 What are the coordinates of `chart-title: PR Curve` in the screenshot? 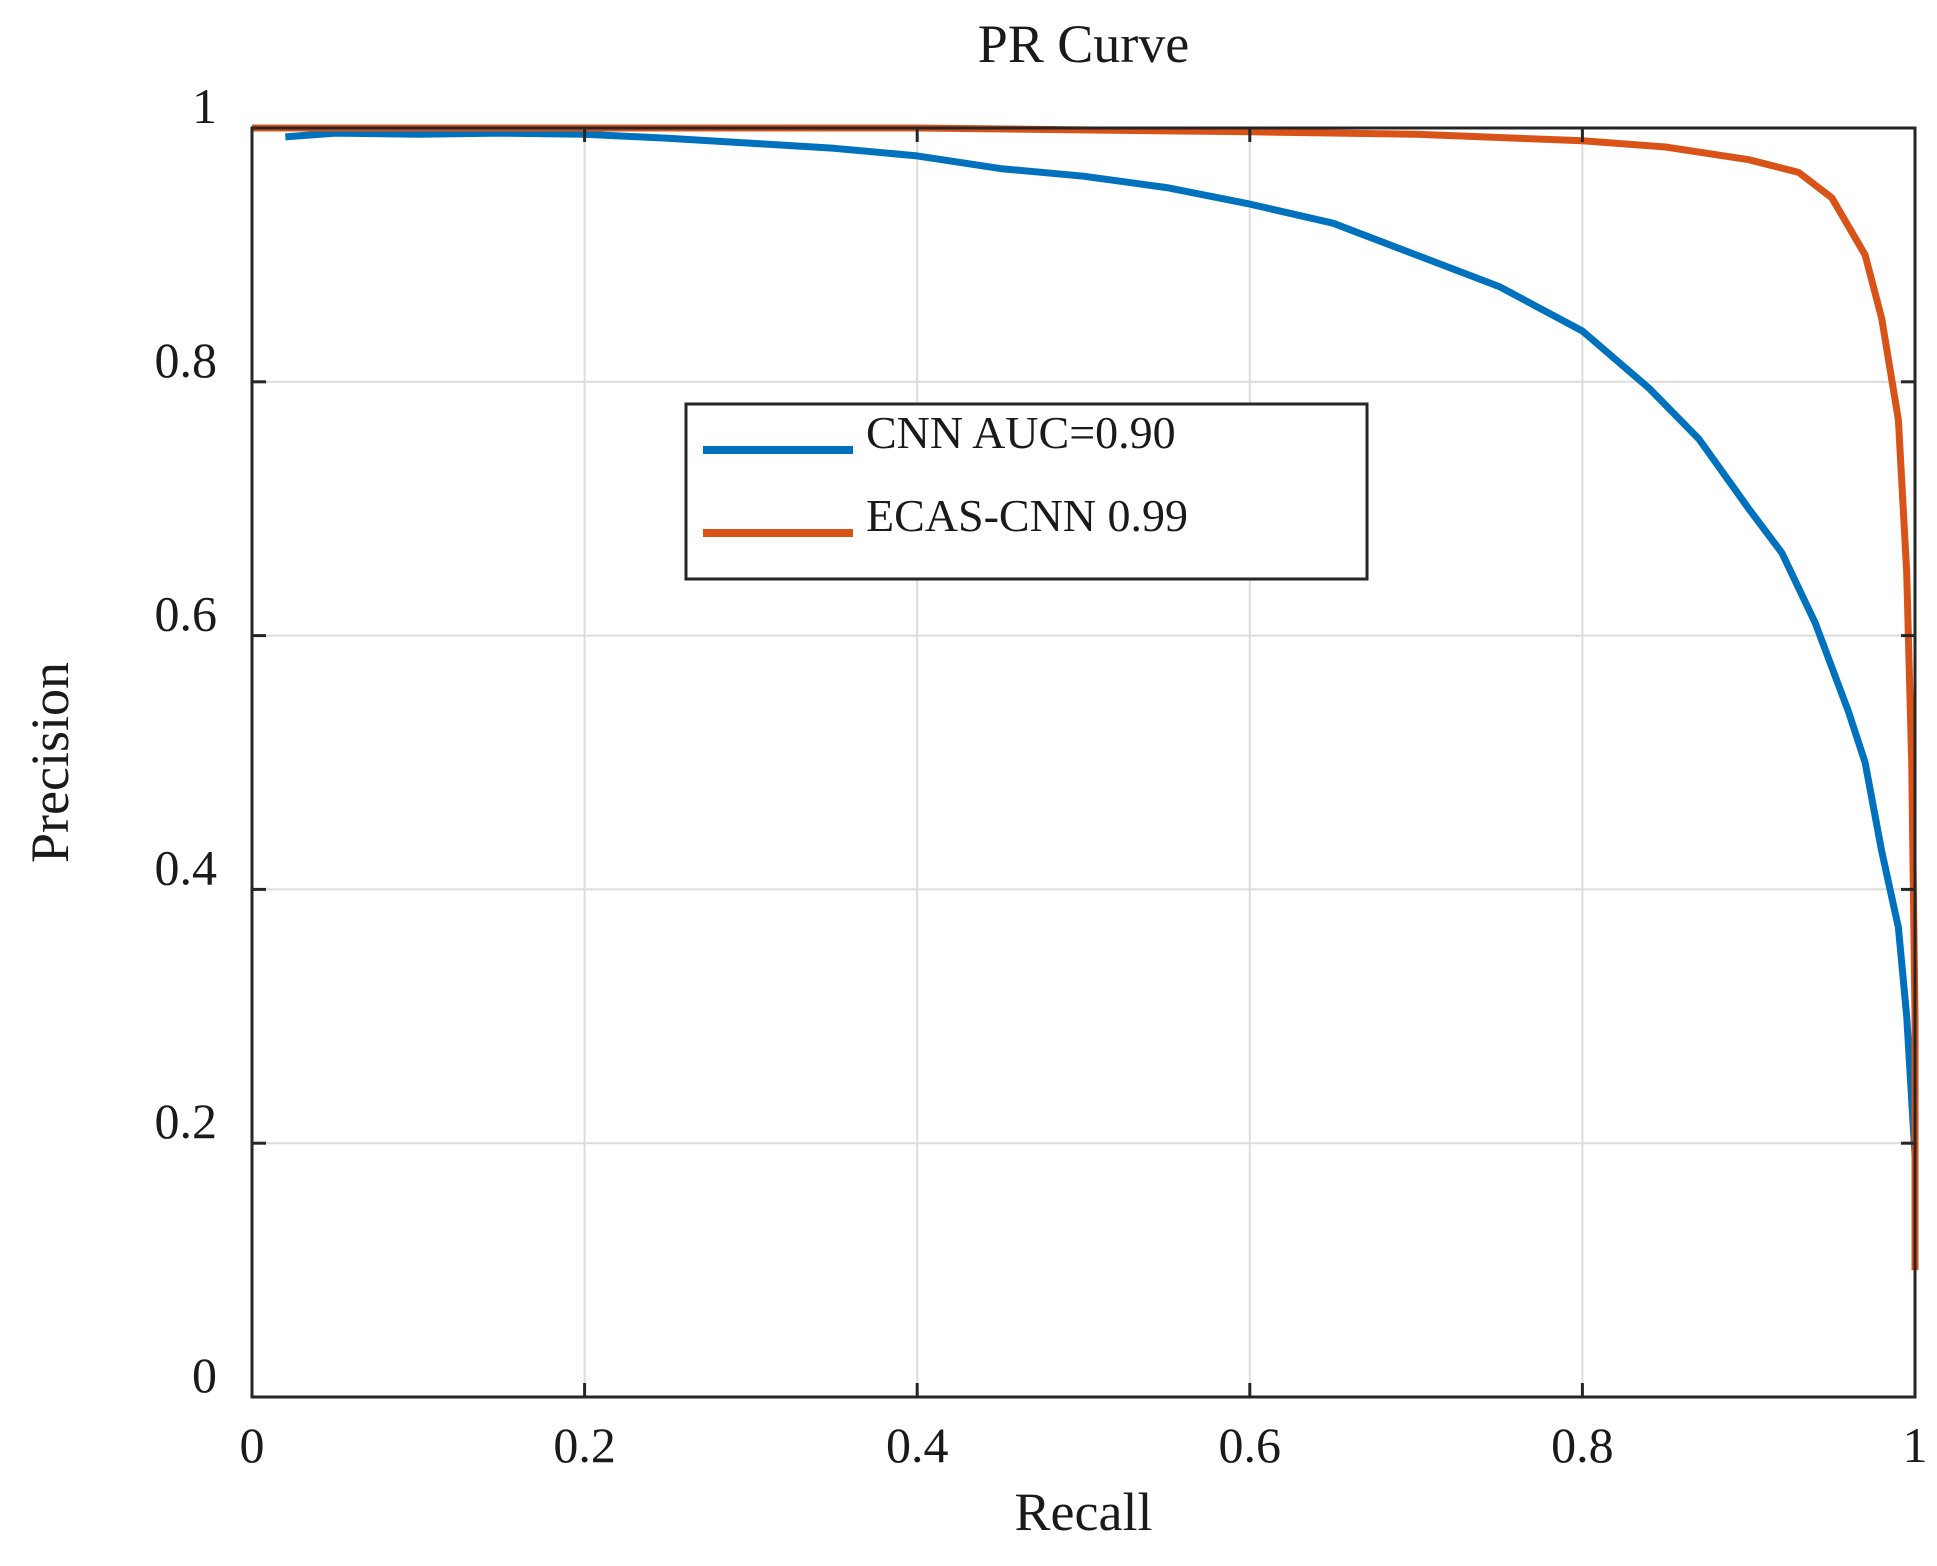 It's located at (1084, 44).